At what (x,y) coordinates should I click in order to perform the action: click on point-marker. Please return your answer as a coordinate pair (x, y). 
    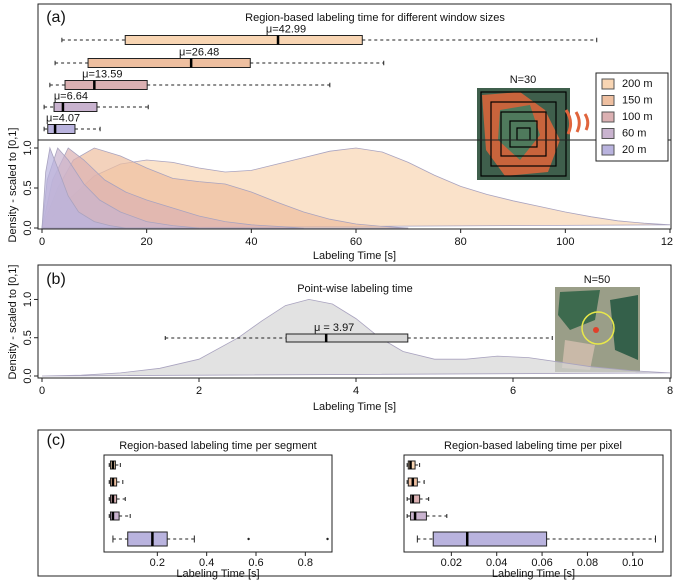
    Looking at the image, I should click on (596, 330).